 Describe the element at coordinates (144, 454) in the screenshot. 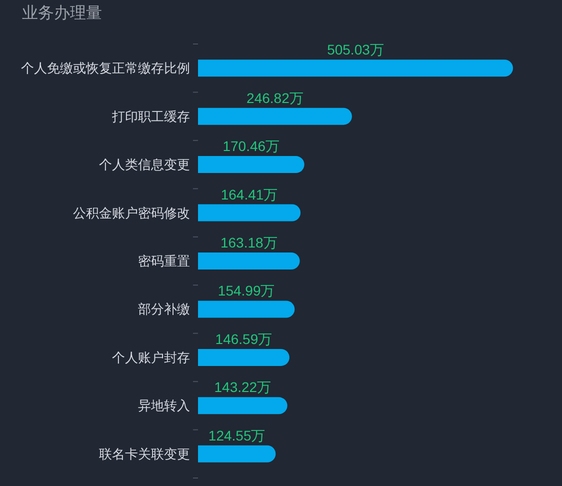

I see `category-label: 联名卡关联变更` at that location.